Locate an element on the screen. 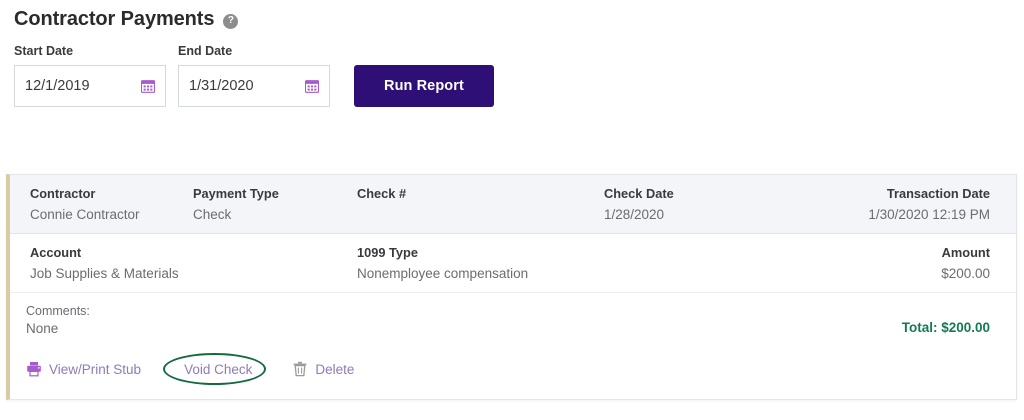 The width and height of the screenshot is (1024, 420). comments-value: None is located at coordinates (42, 328).